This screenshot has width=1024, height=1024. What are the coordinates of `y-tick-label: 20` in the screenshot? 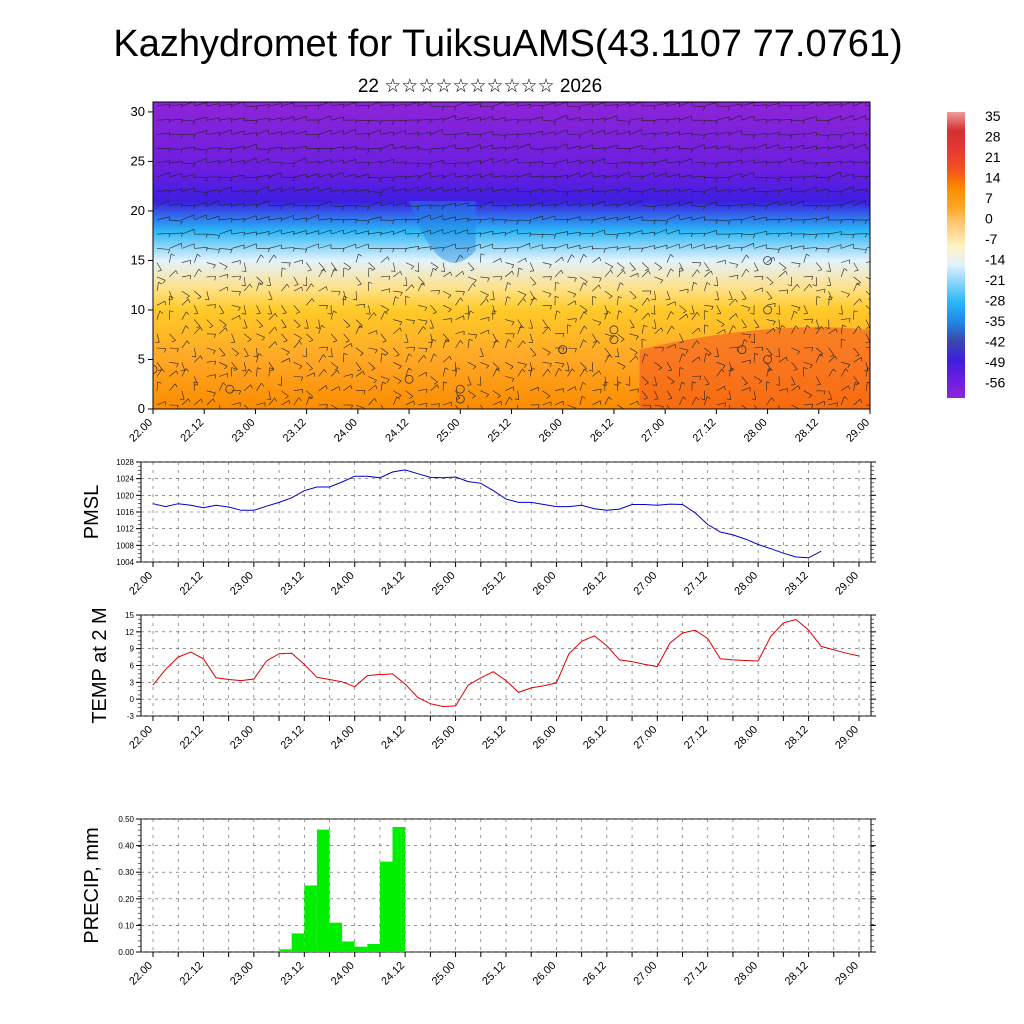 It's located at (138, 210).